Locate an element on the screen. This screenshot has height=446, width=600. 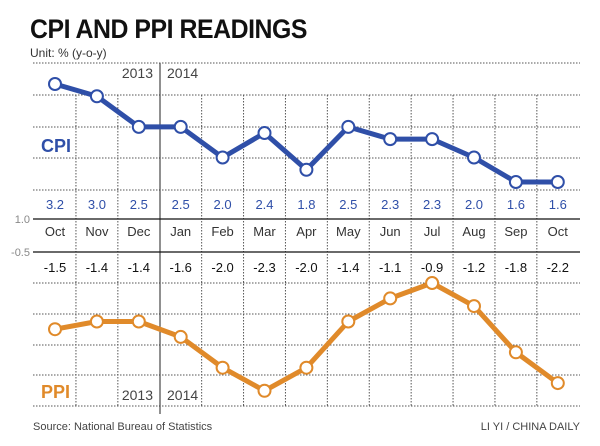
ppi-value-label: -1.8 is located at coordinates (516, 267).